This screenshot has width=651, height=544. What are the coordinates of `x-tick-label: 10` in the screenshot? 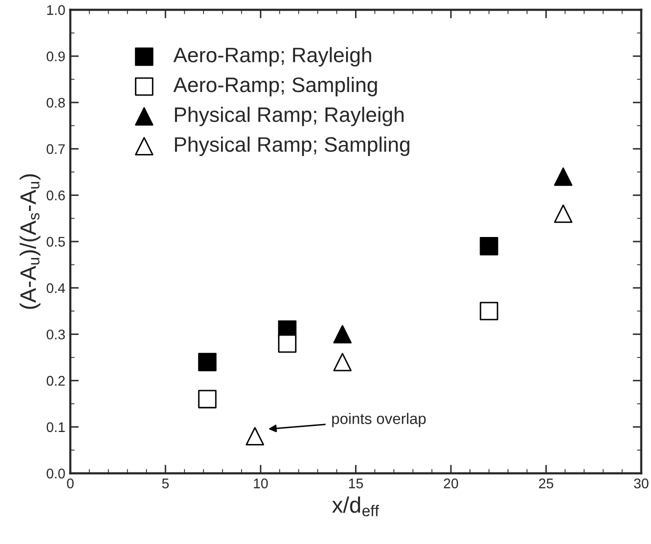 It's located at (261, 483).